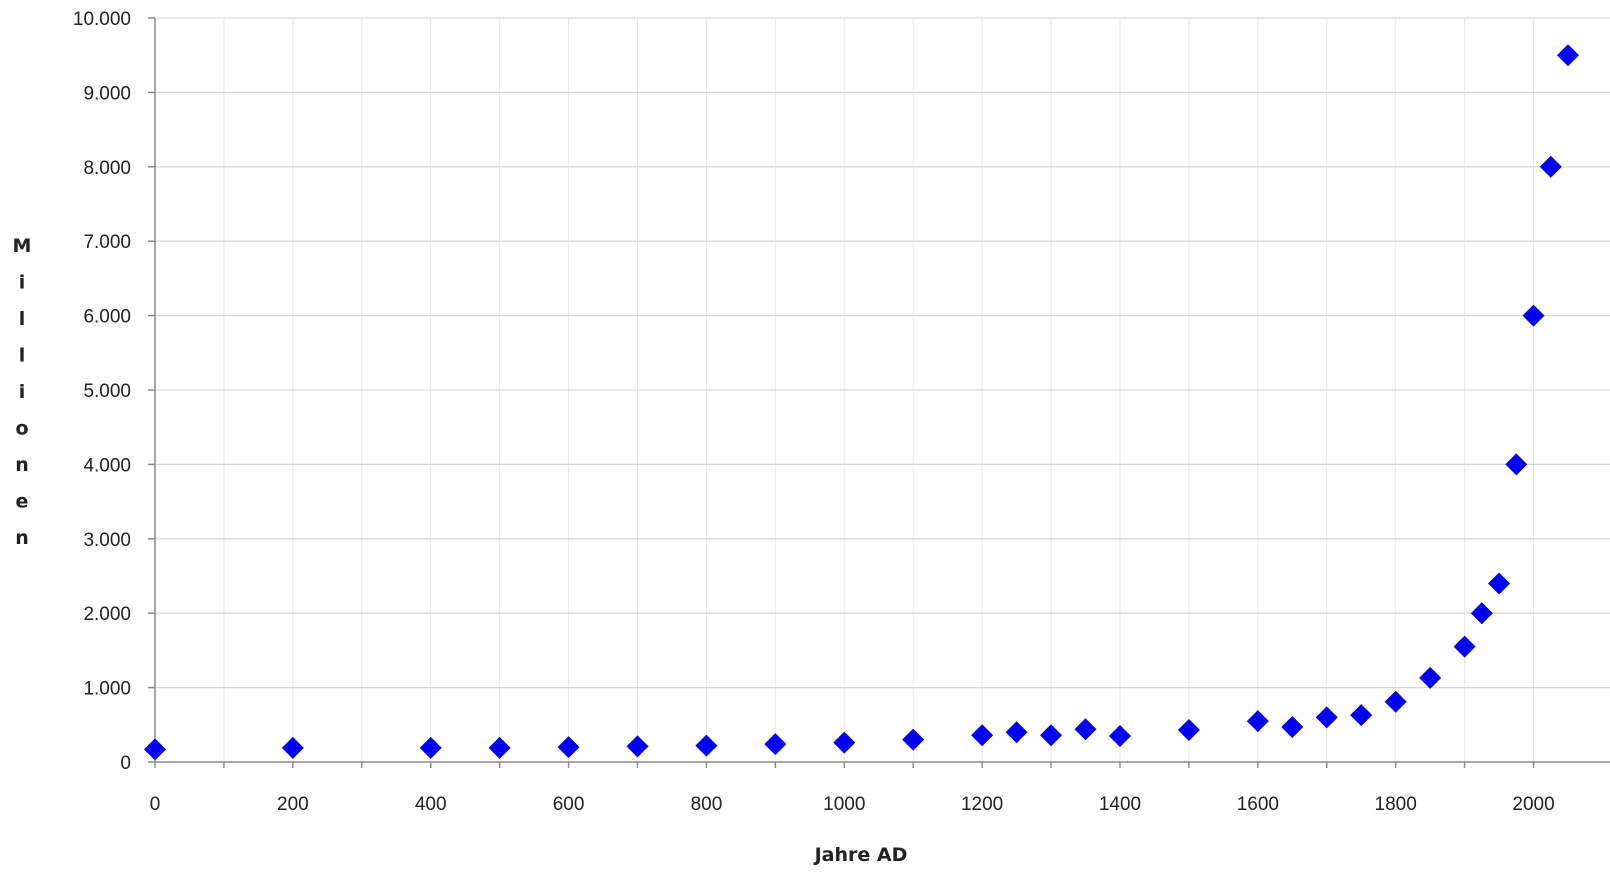 This screenshot has width=1610, height=888. What do you see at coordinates (707, 804) in the screenshot?
I see `x-tick-label: 800` at bounding box center [707, 804].